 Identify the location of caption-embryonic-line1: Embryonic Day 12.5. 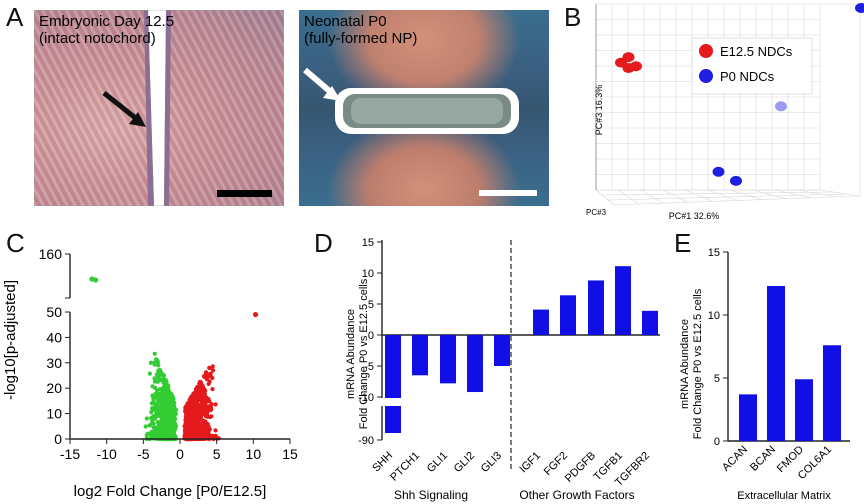
(107, 21).